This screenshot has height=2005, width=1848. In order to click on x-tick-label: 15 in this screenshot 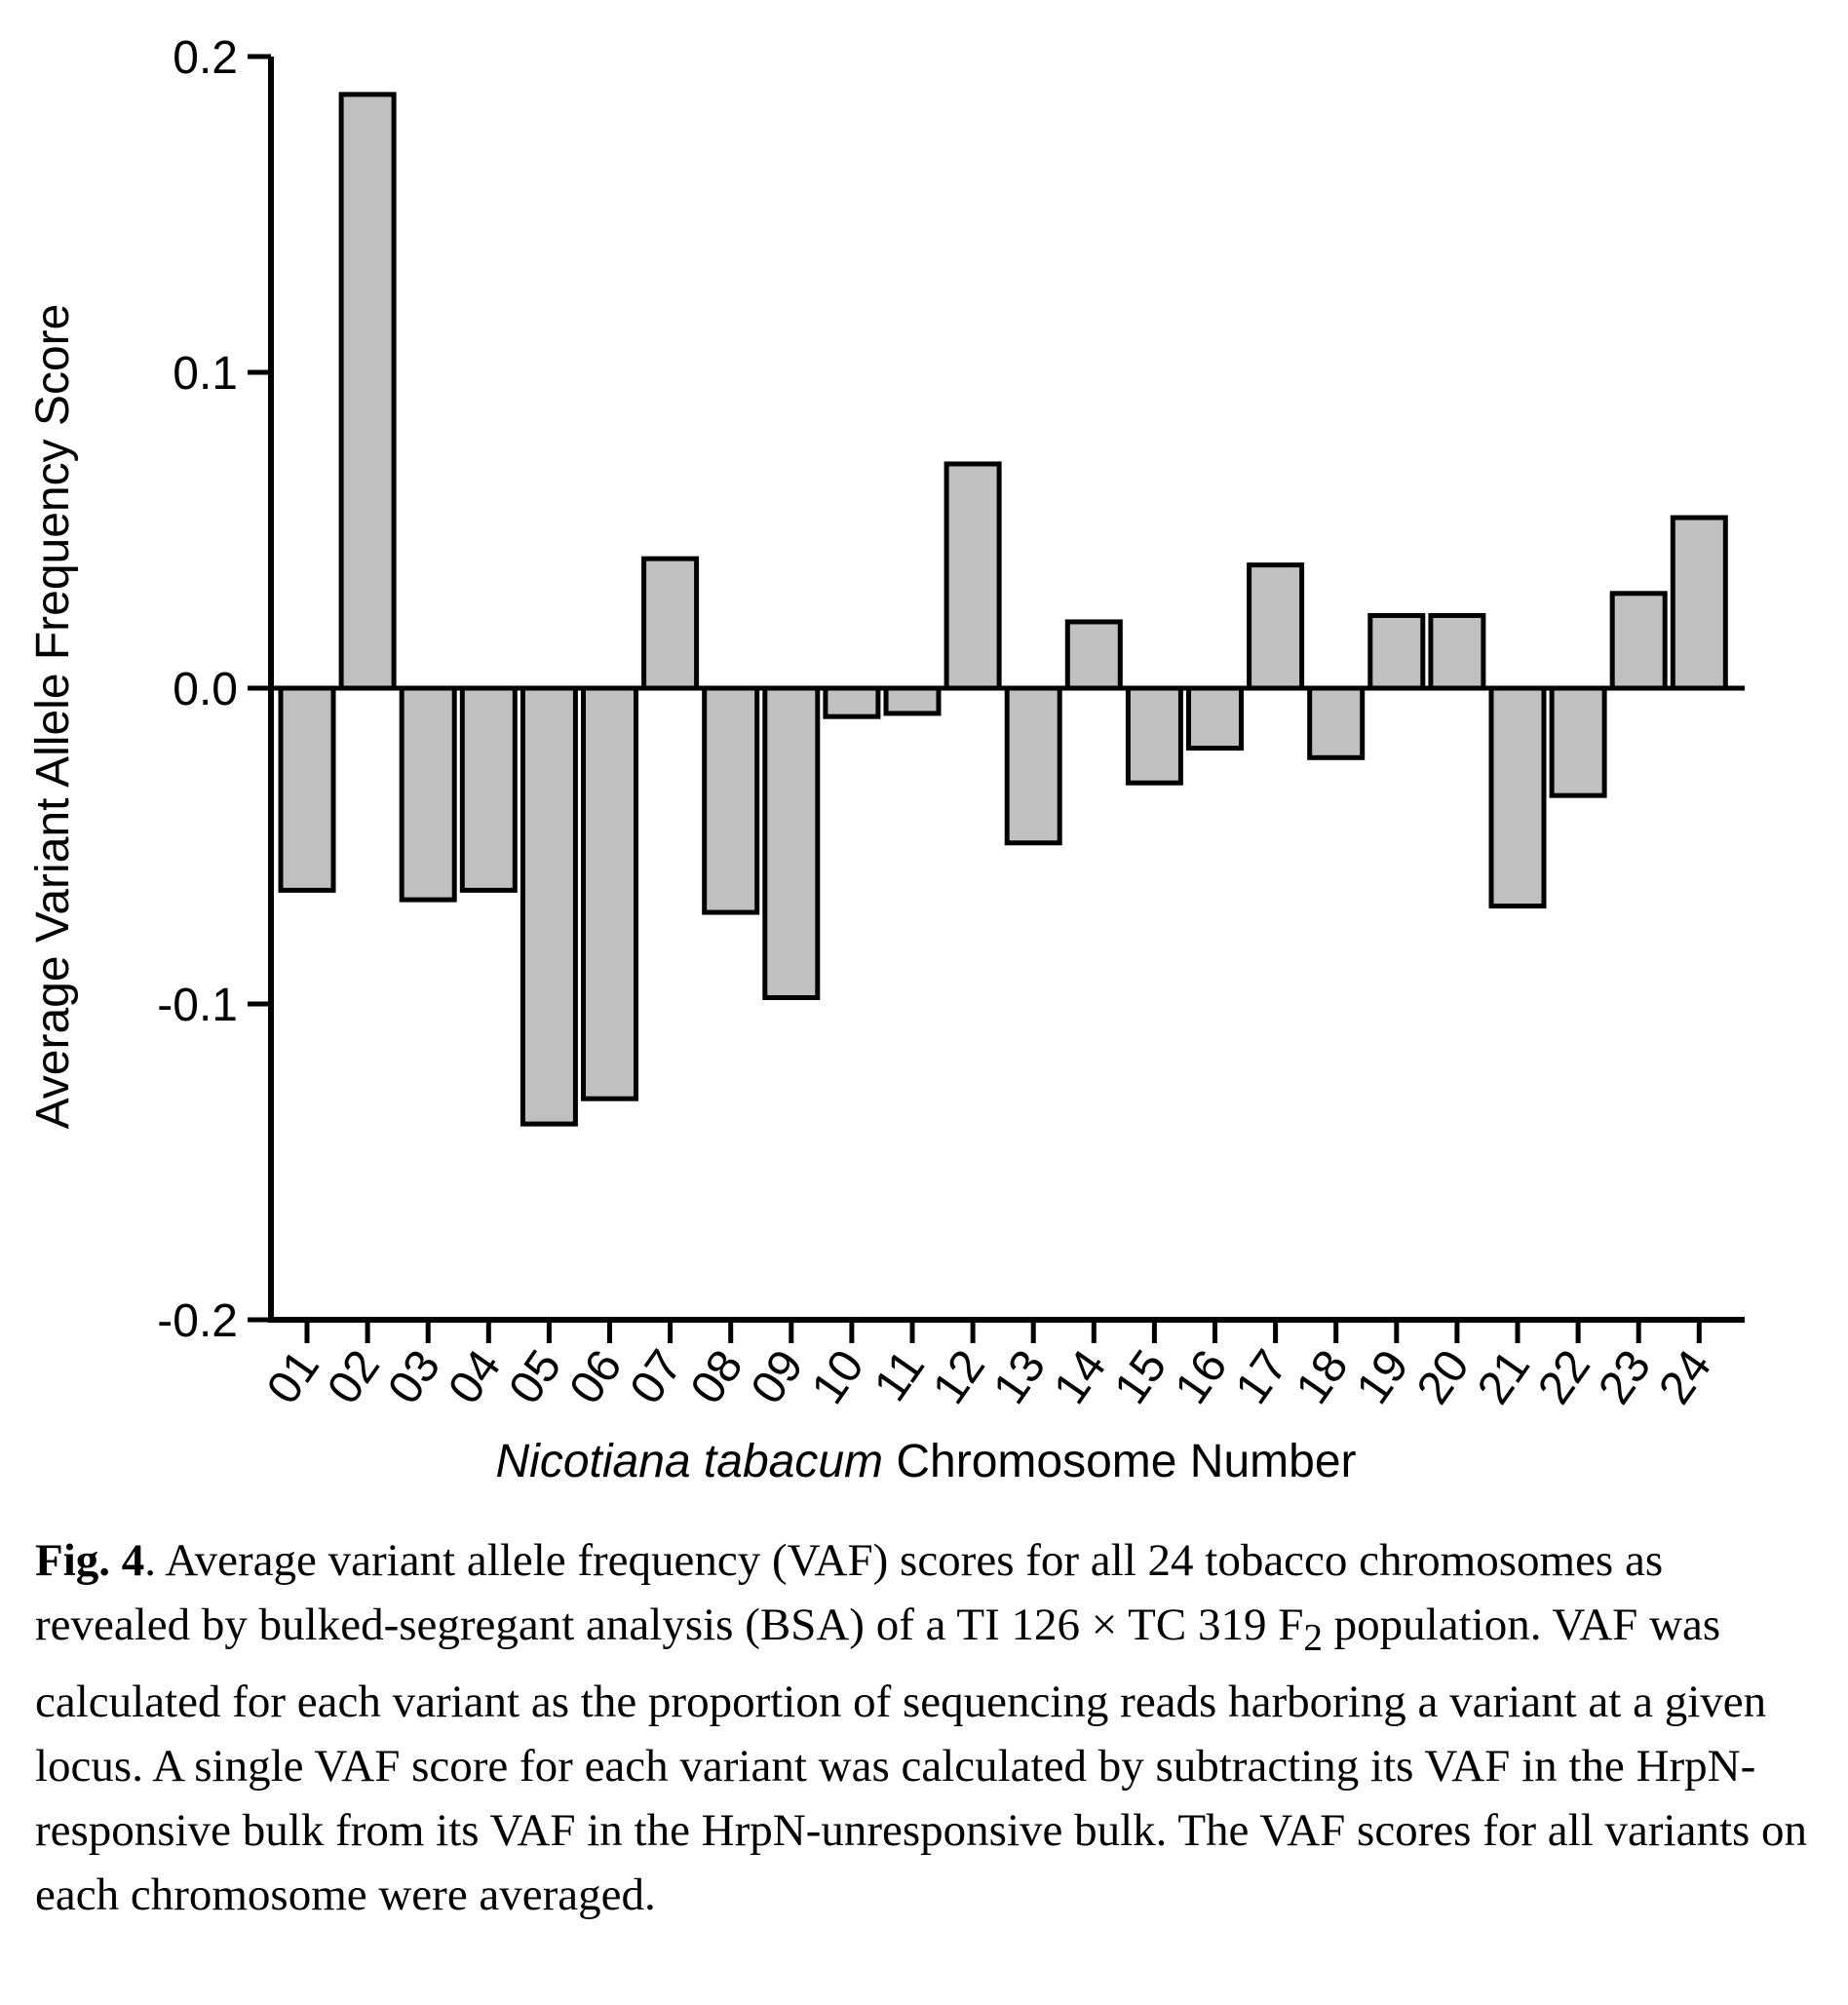, I will do `click(1140, 1377)`.